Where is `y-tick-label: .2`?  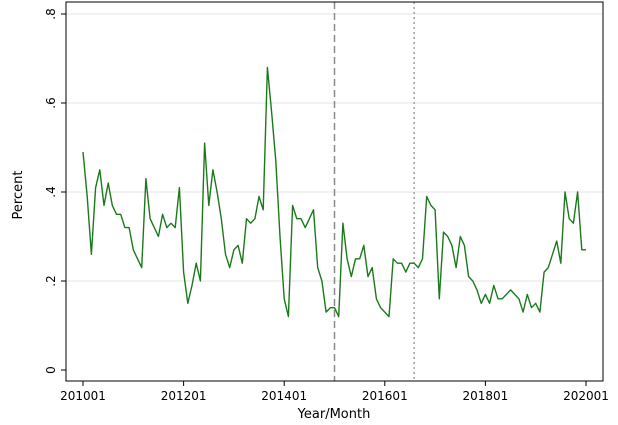
y-tick-label: .2 is located at coordinates (51, 280).